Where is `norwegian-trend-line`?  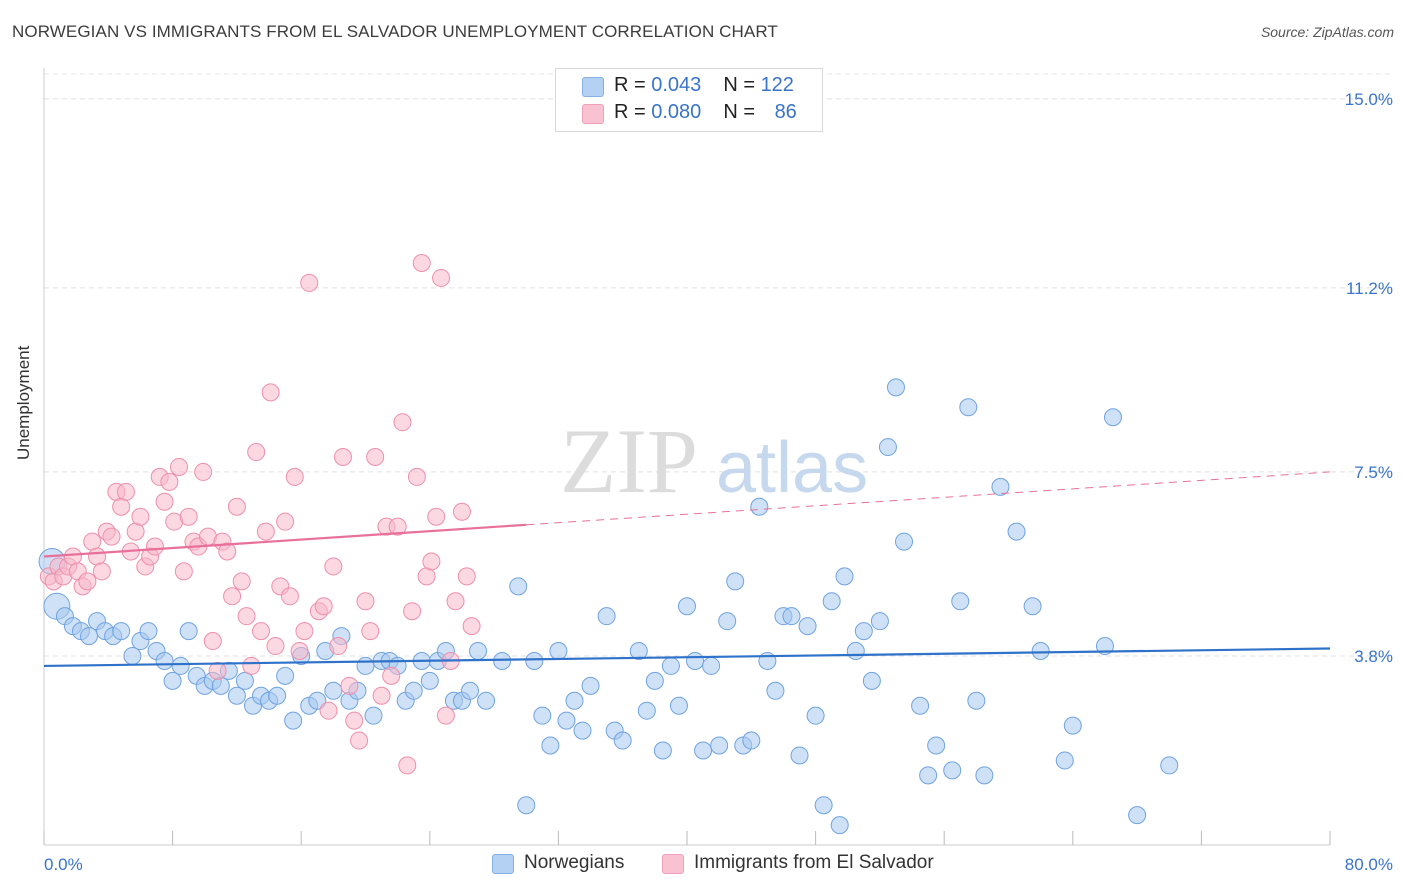 norwegian-trend-line is located at coordinates (687, 657).